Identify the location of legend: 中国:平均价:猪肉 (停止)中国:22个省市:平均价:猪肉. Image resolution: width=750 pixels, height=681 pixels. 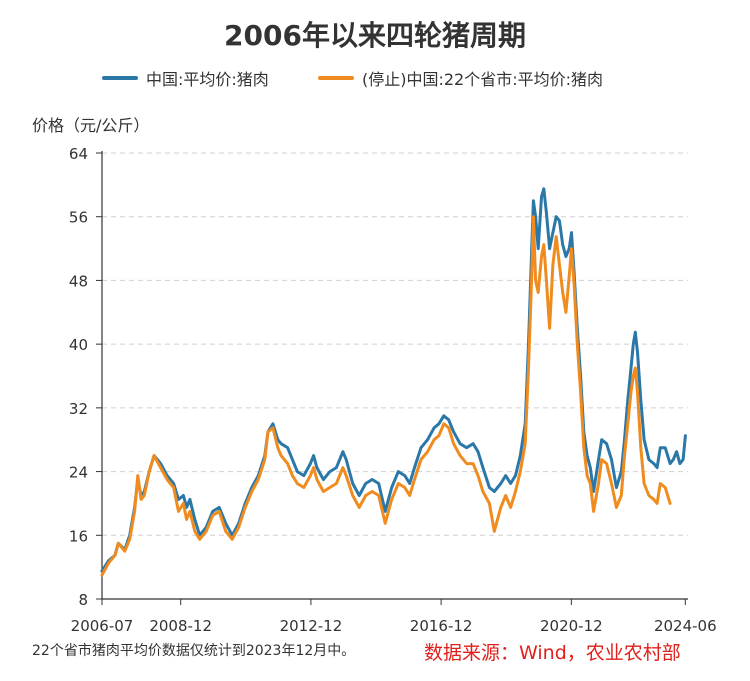
(375, 78).